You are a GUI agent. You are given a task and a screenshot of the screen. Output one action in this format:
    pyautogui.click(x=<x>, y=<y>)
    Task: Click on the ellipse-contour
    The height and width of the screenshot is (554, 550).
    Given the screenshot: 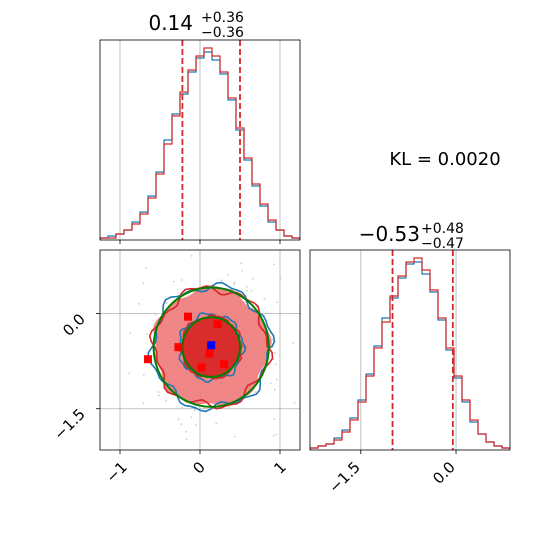 What is the action you would take?
    pyautogui.click(x=211, y=347)
    